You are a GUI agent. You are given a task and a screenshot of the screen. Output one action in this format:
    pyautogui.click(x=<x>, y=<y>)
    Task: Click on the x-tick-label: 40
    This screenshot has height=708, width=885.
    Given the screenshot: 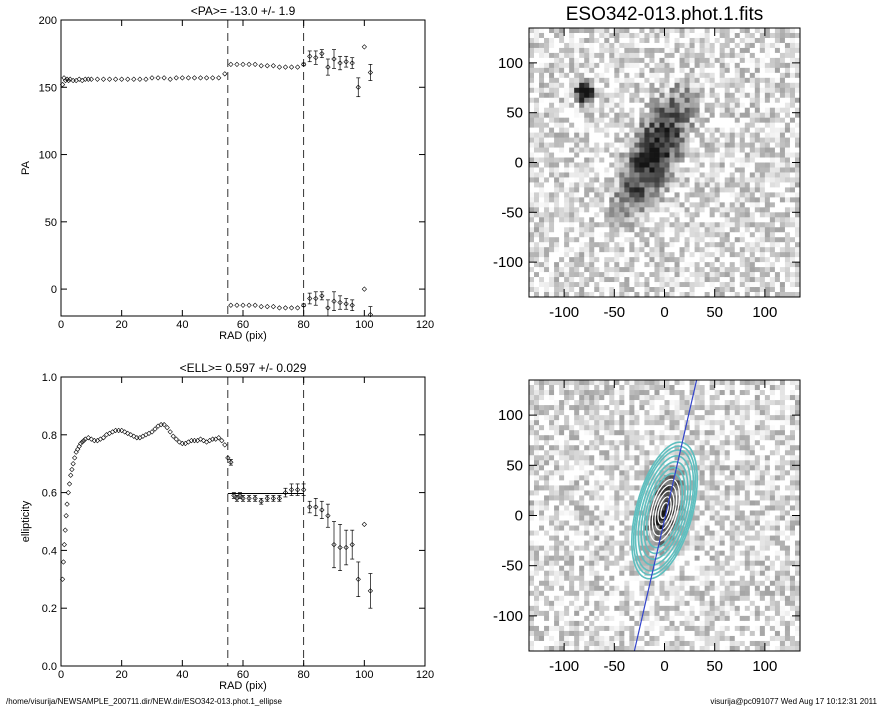 What is the action you would take?
    pyautogui.click(x=182, y=675)
    